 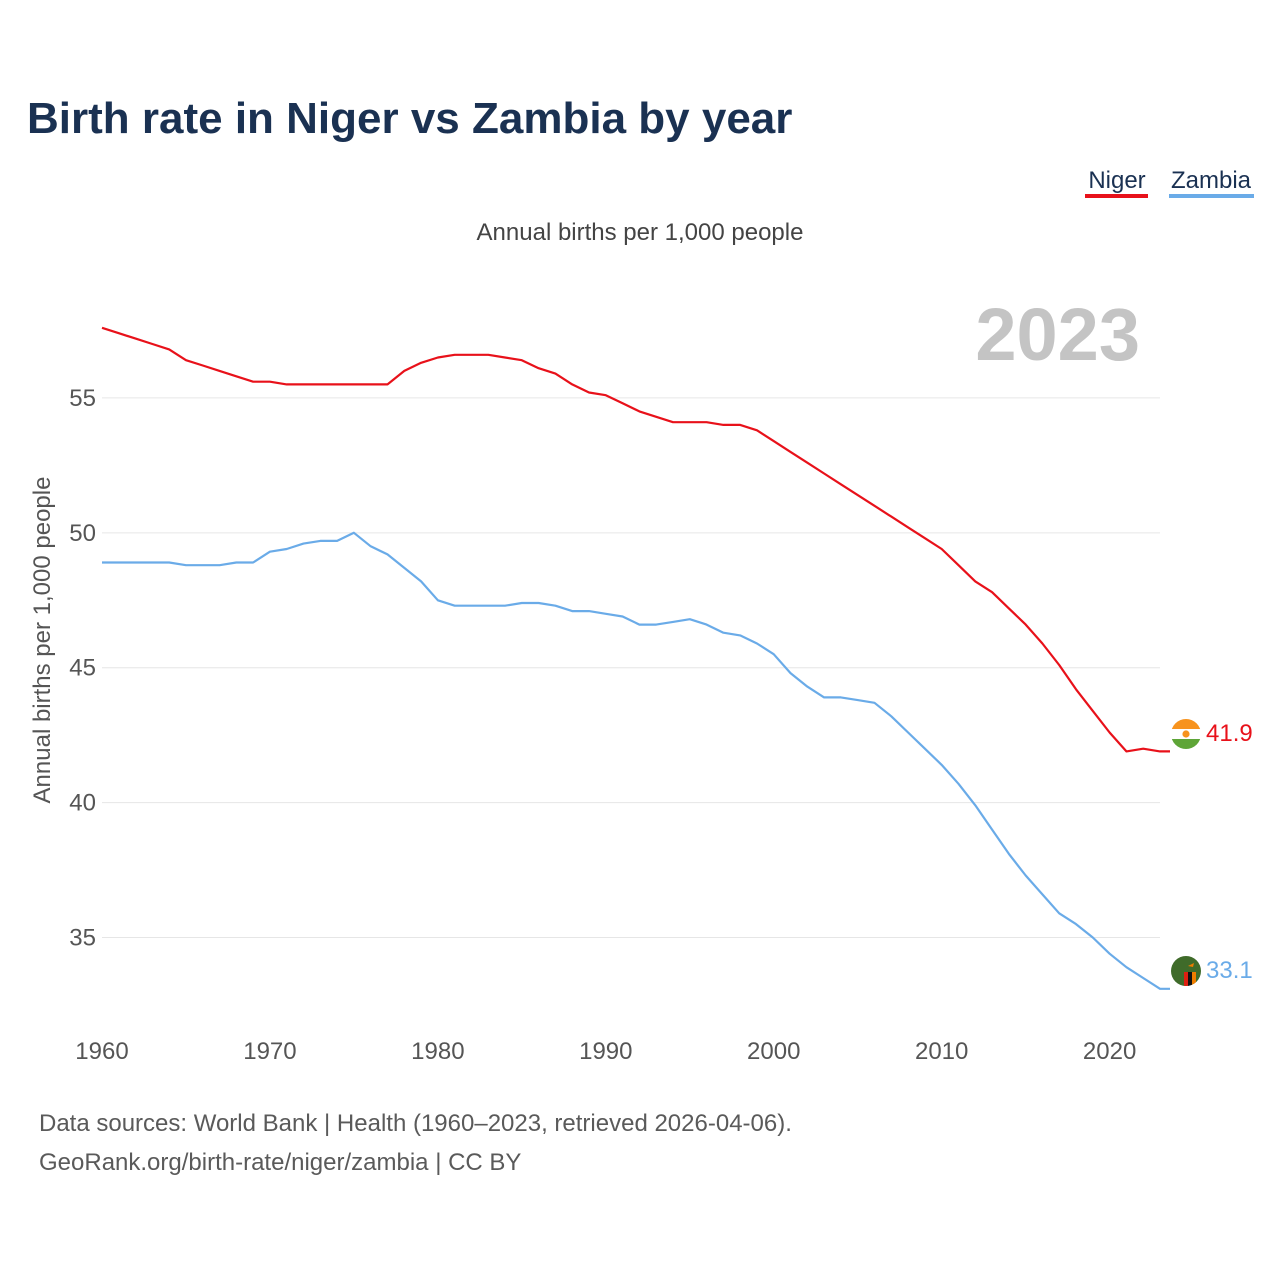 I want to click on x-tick-2010: 2010, so click(x=941, y=1051).